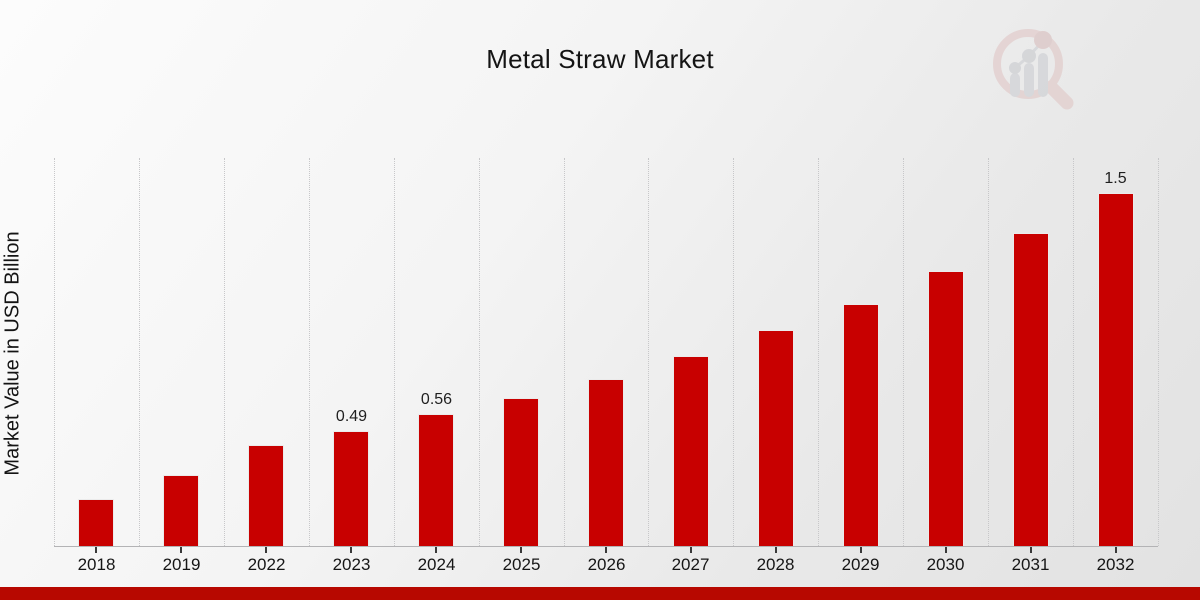 The width and height of the screenshot is (1200, 600). I want to click on x-tick-label: 2026, so click(606, 564).